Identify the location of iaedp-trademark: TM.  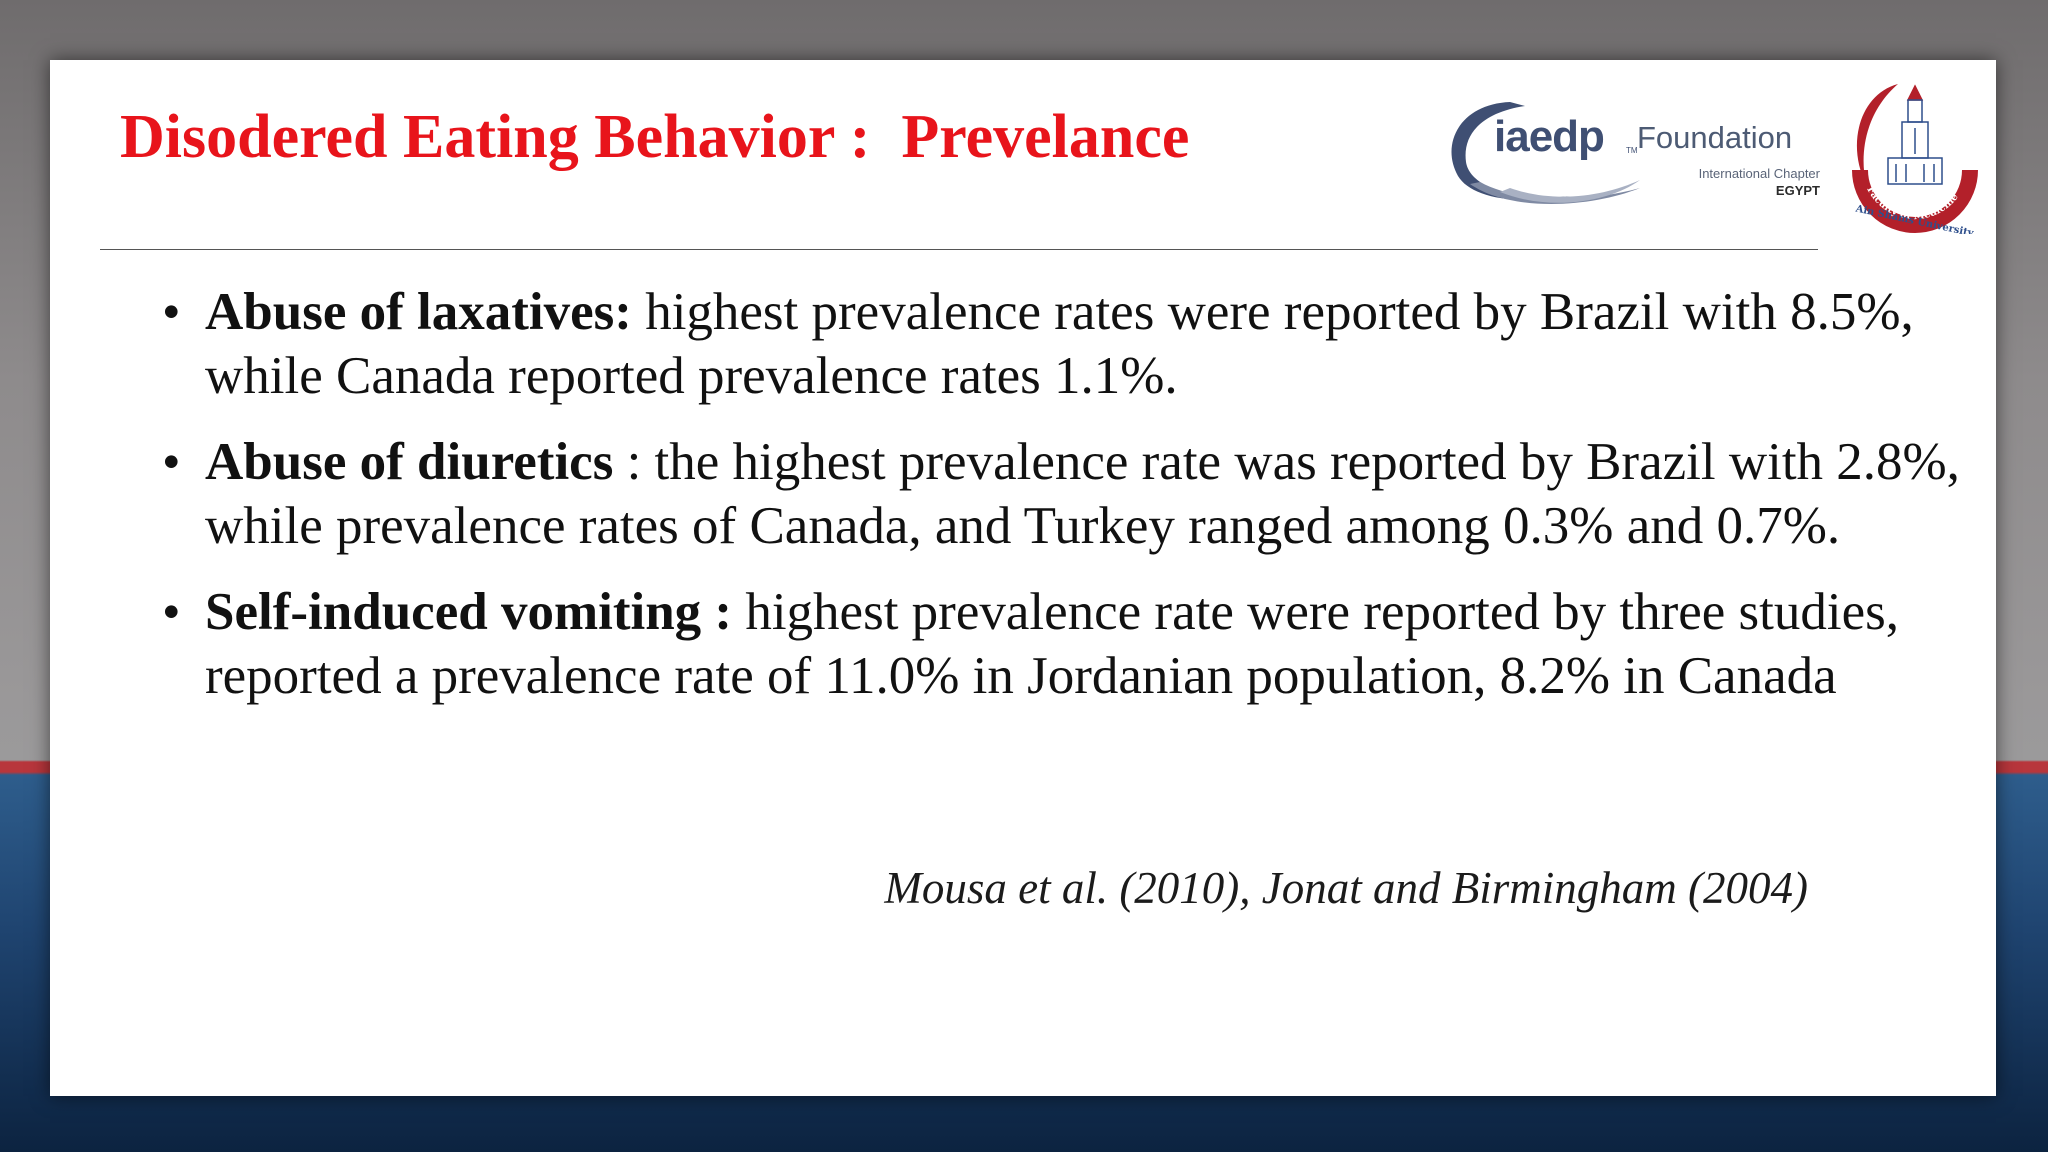
(1632, 150).